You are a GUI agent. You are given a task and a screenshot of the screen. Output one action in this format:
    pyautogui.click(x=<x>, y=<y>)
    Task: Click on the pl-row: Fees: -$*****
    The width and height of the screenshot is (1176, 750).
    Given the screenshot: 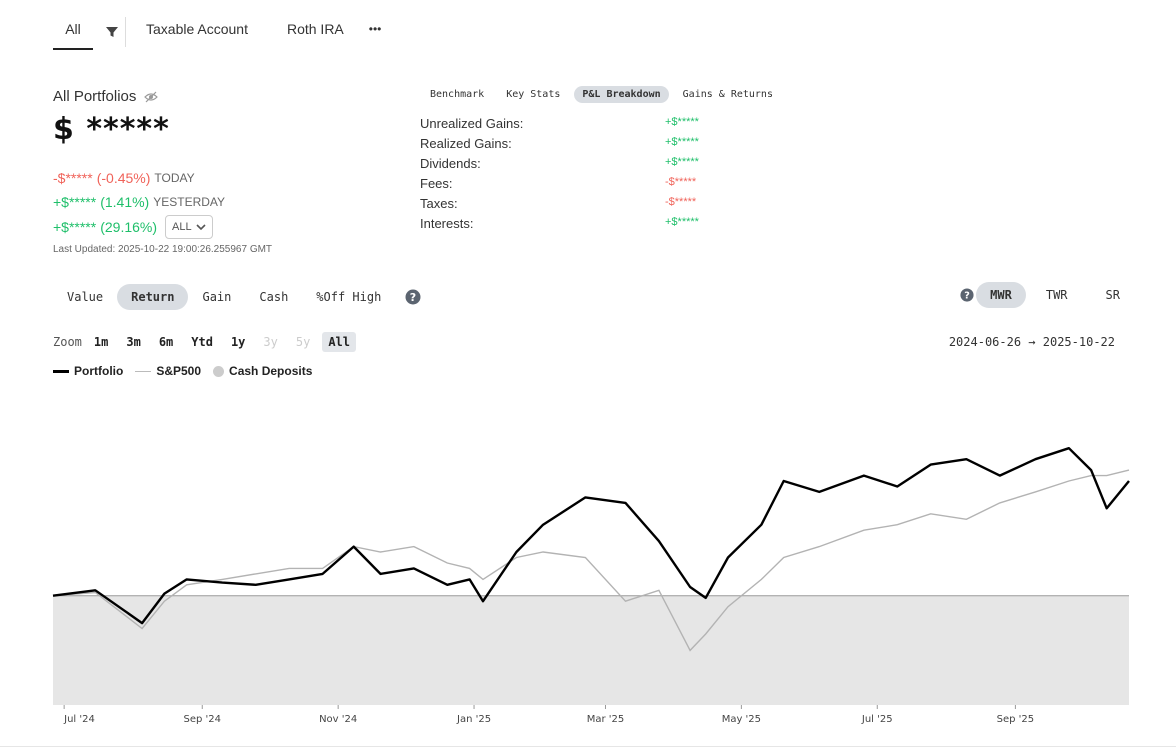 What is the action you would take?
    pyautogui.click(x=559, y=186)
    